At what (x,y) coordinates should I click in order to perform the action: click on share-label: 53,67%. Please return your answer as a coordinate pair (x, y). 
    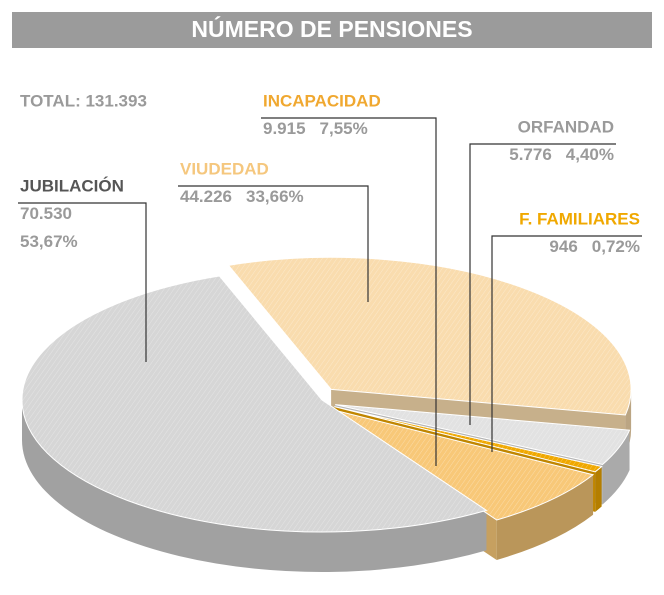
    Looking at the image, I should click on (49, 241).